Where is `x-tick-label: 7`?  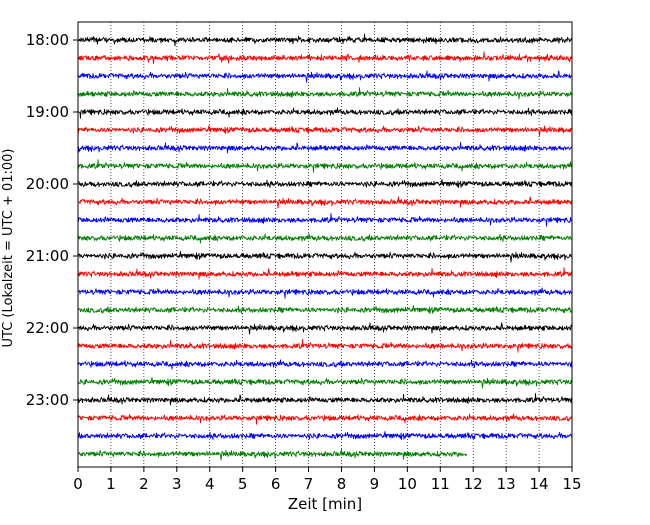 x-tick-label: 7 is located at coordinates (309, 484).